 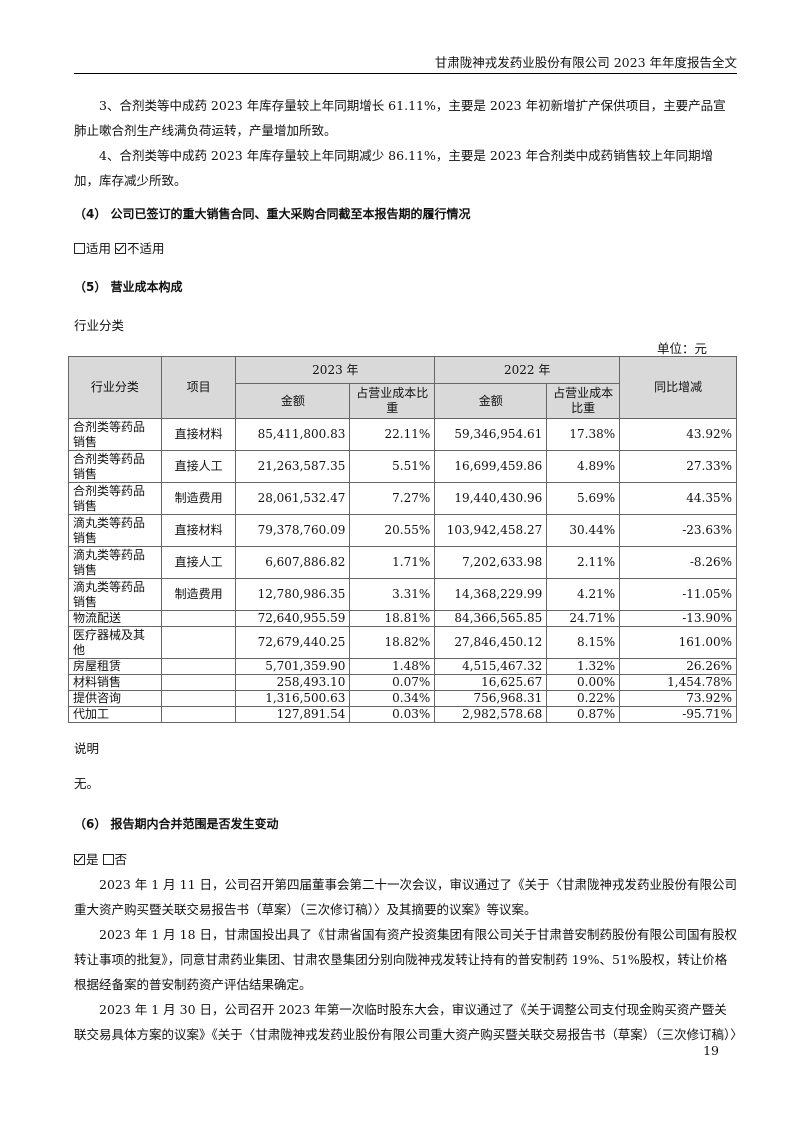 I want to click on cell-ratio-2023: 18.82%, so click(x=392, y=642).